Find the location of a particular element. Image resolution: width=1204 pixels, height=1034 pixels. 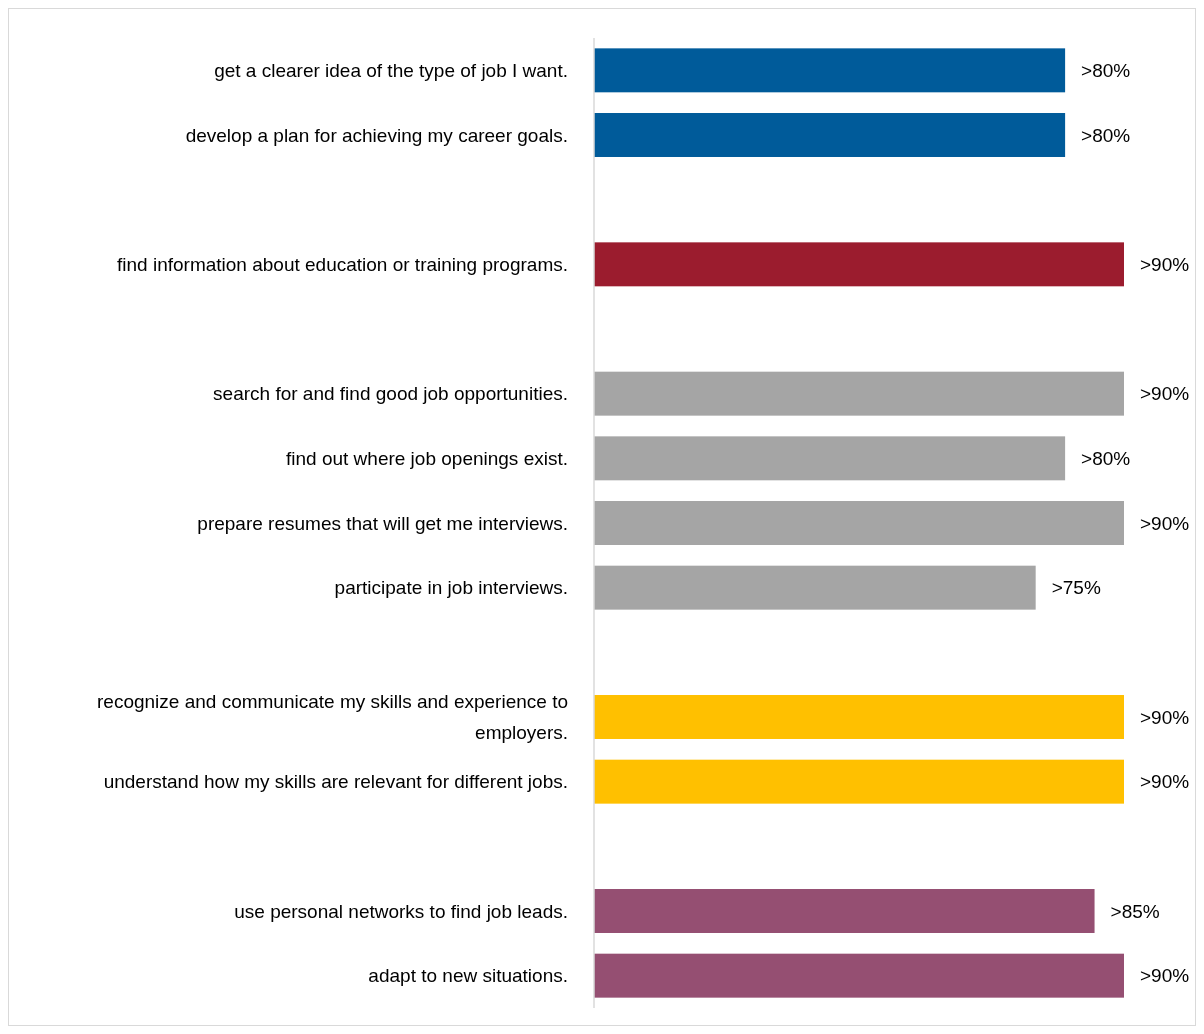

y-tick-label: adapt to new situations. is located at coordinates (468, 976).